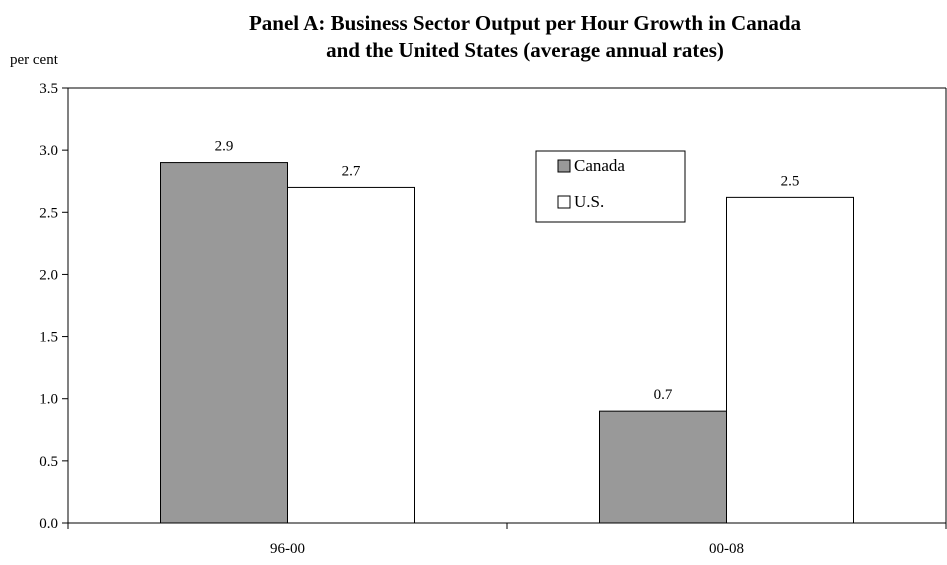 Image resolution: width=947 pixels, height=565 pixels. What do you see at coordinates (790, 181) in the screenshot?
I see `data-label: 2.5` at bounding box center [790, 181].